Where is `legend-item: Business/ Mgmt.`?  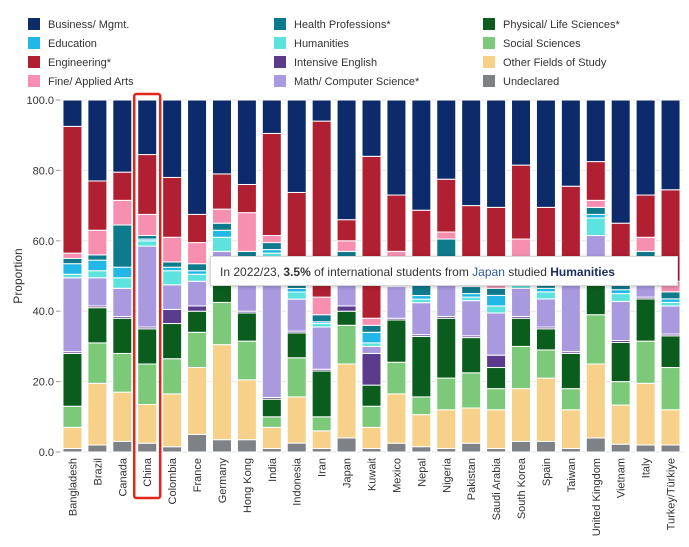 legend-item: Business/ Mgmt. is located at coordinates (78, 26).